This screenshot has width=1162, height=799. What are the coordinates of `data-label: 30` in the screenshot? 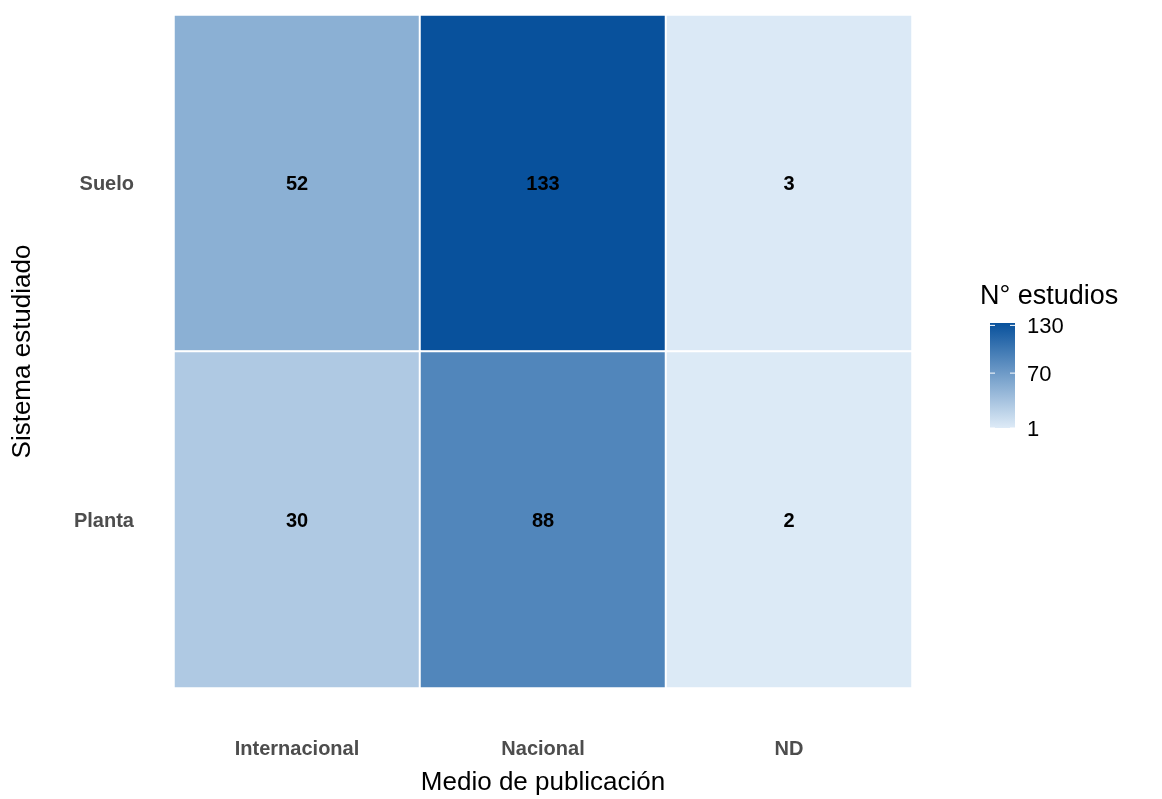 It's located at (297, 519).